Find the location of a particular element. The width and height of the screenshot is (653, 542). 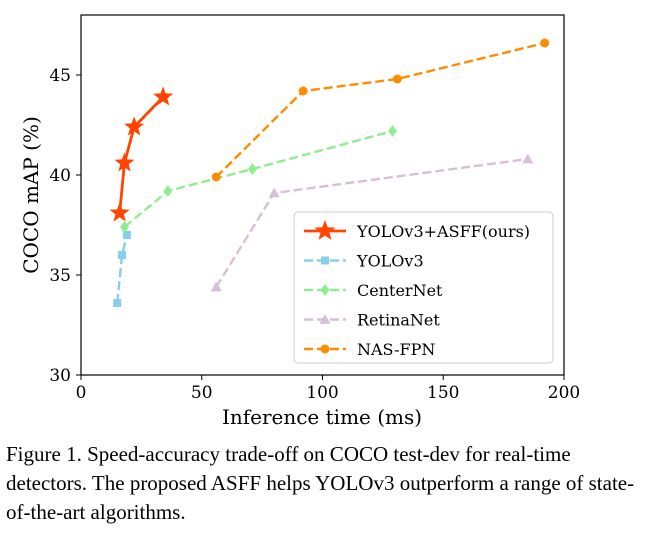

legend-label-nas-fpn: NAS-FPN is located at coordinates (396, 349).